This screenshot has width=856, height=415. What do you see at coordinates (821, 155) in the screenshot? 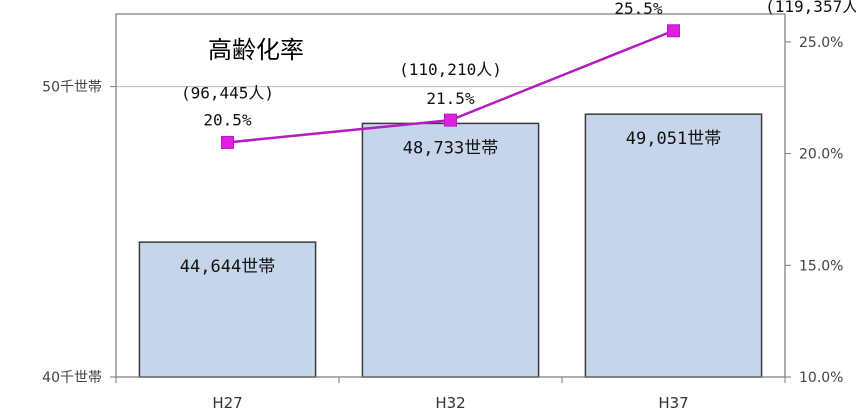
I see `y-right-tick-label: 20.0%` at bounding box center [821, 155].